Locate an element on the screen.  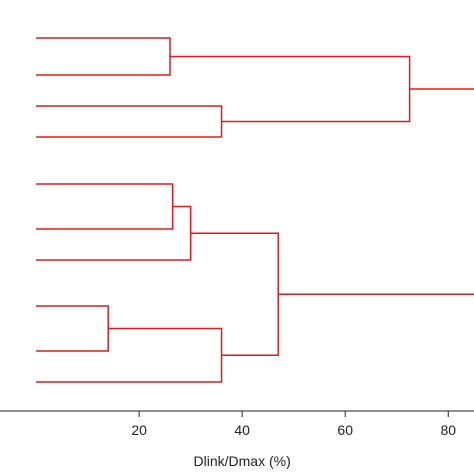
dendrogram-link-m3 is located at coordinates (290, 89).